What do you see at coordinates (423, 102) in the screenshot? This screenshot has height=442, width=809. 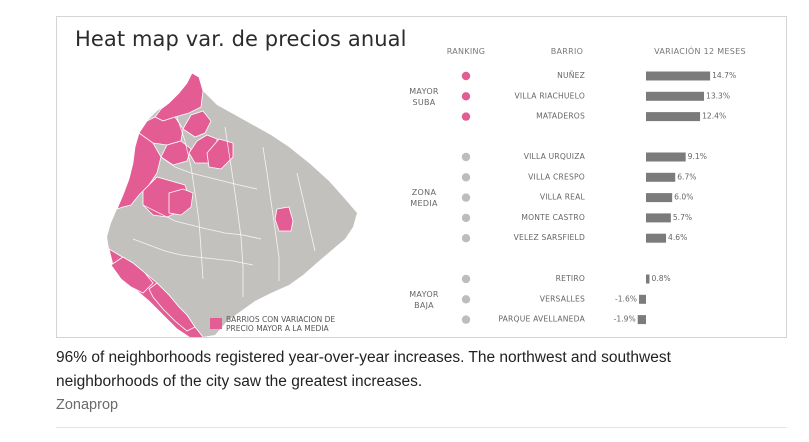 I see `group-label: SUBA` at bounding box center [423, 102].